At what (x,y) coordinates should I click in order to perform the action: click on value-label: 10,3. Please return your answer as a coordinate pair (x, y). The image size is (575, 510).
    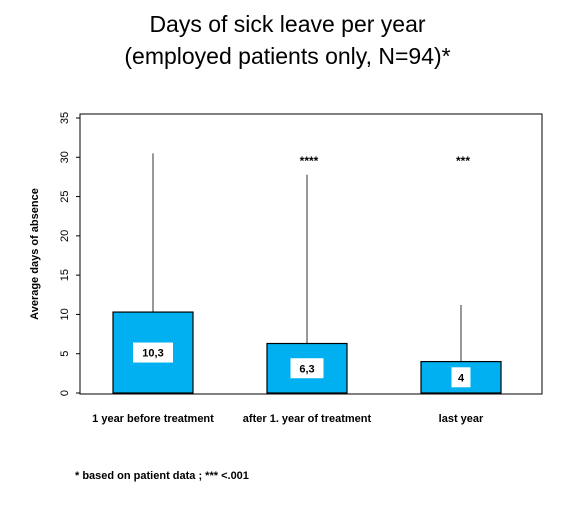
    Looking at the image, I should click on (152, 354).